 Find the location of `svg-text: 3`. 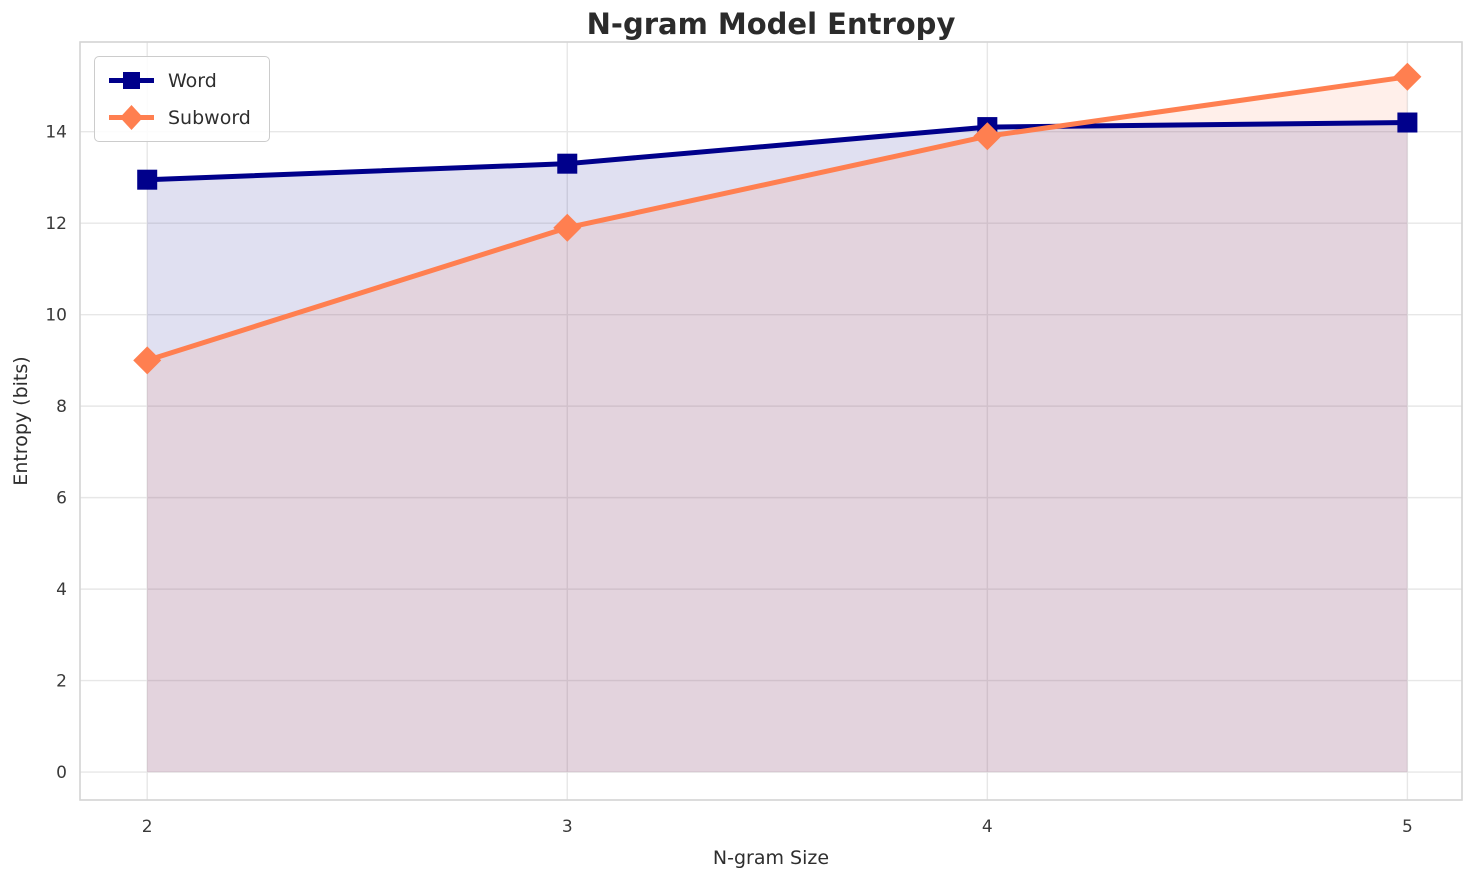

svg-text: 3 is located at coordinates (567, 827).